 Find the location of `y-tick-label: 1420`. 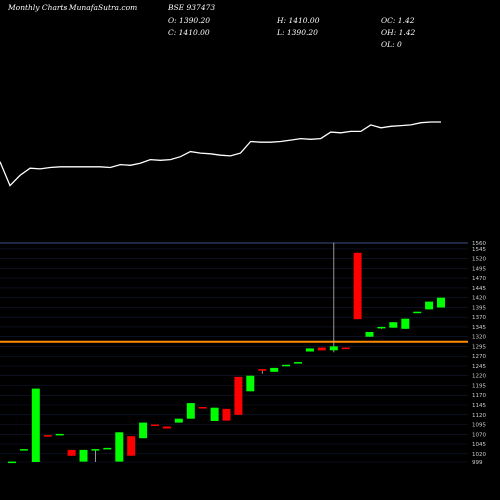

y-tick-label: 1420 is located at coordinates (479, 299).